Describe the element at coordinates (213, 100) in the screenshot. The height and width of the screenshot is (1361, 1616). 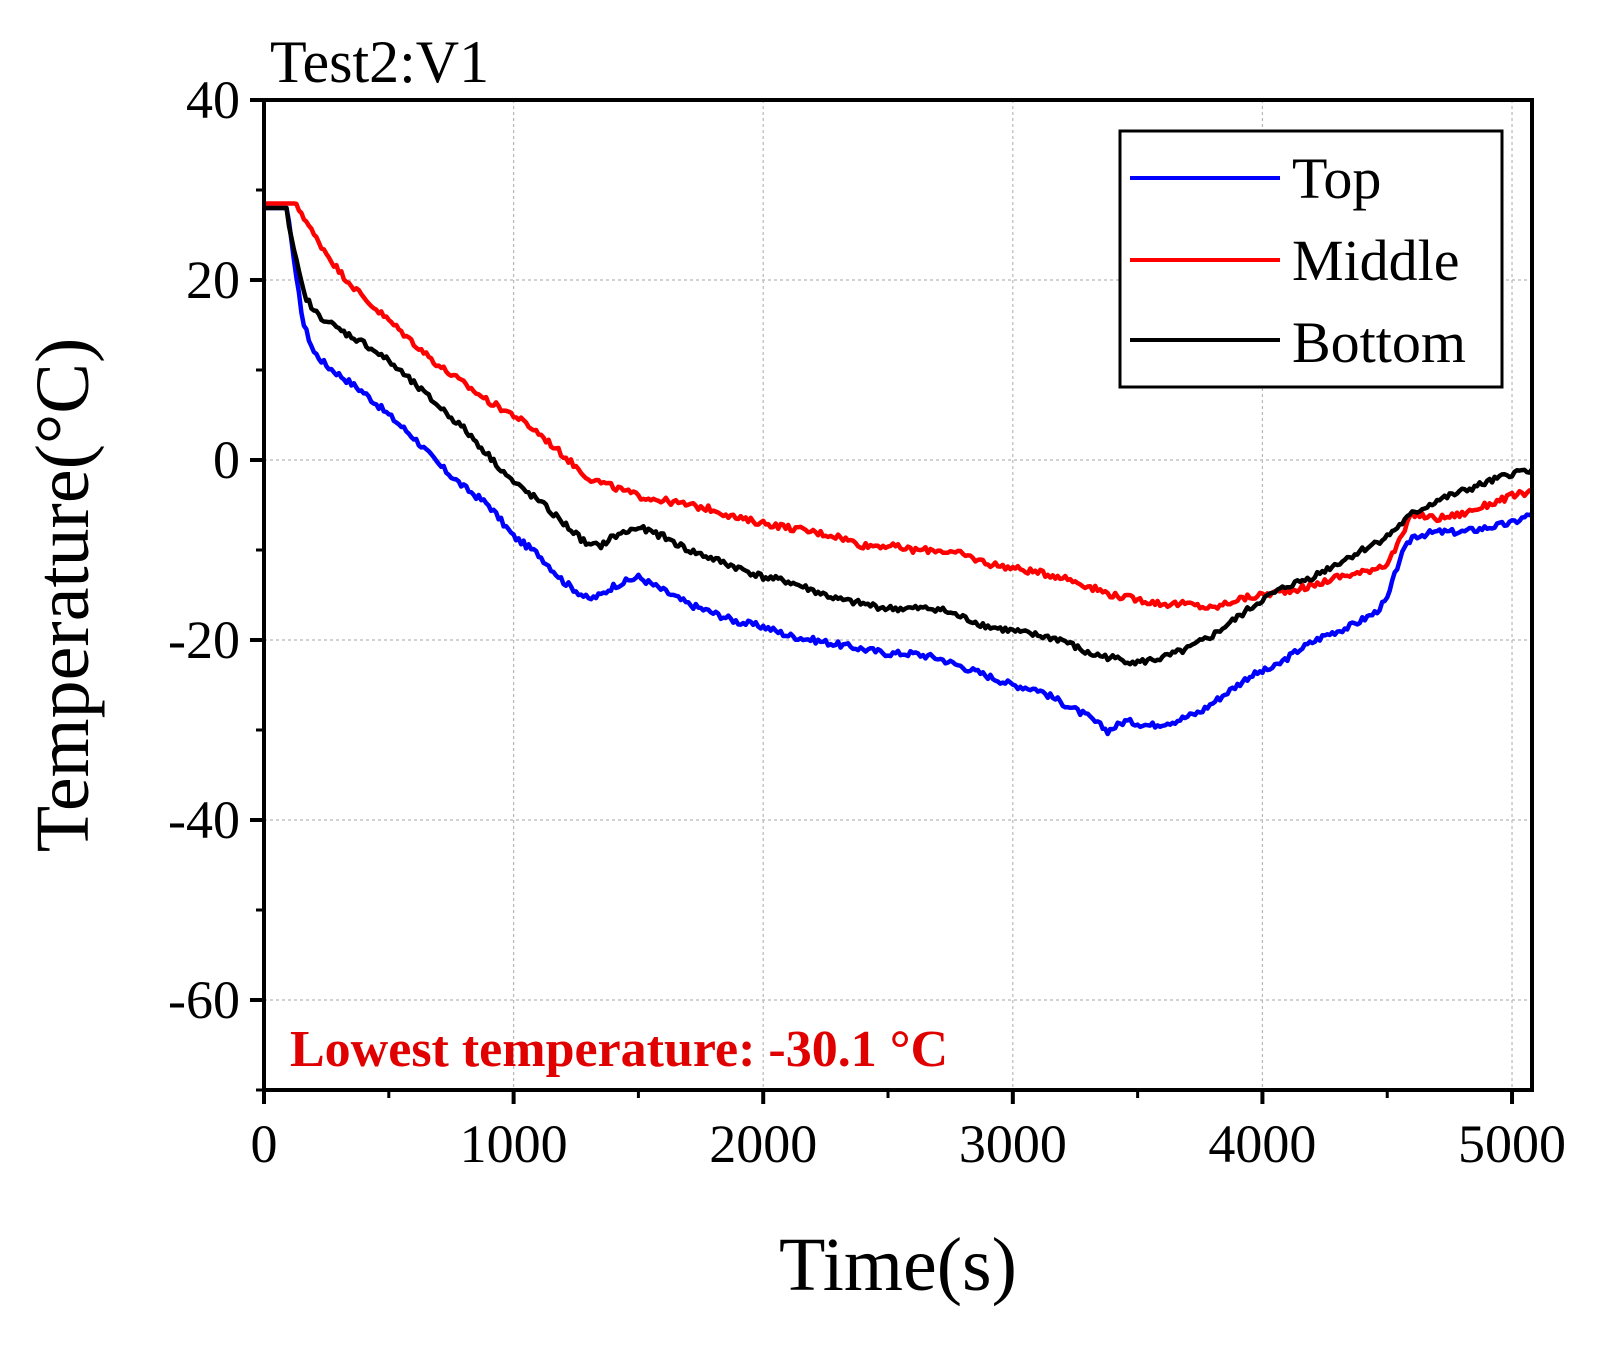
I see `y-tick-label: 40` at that location.